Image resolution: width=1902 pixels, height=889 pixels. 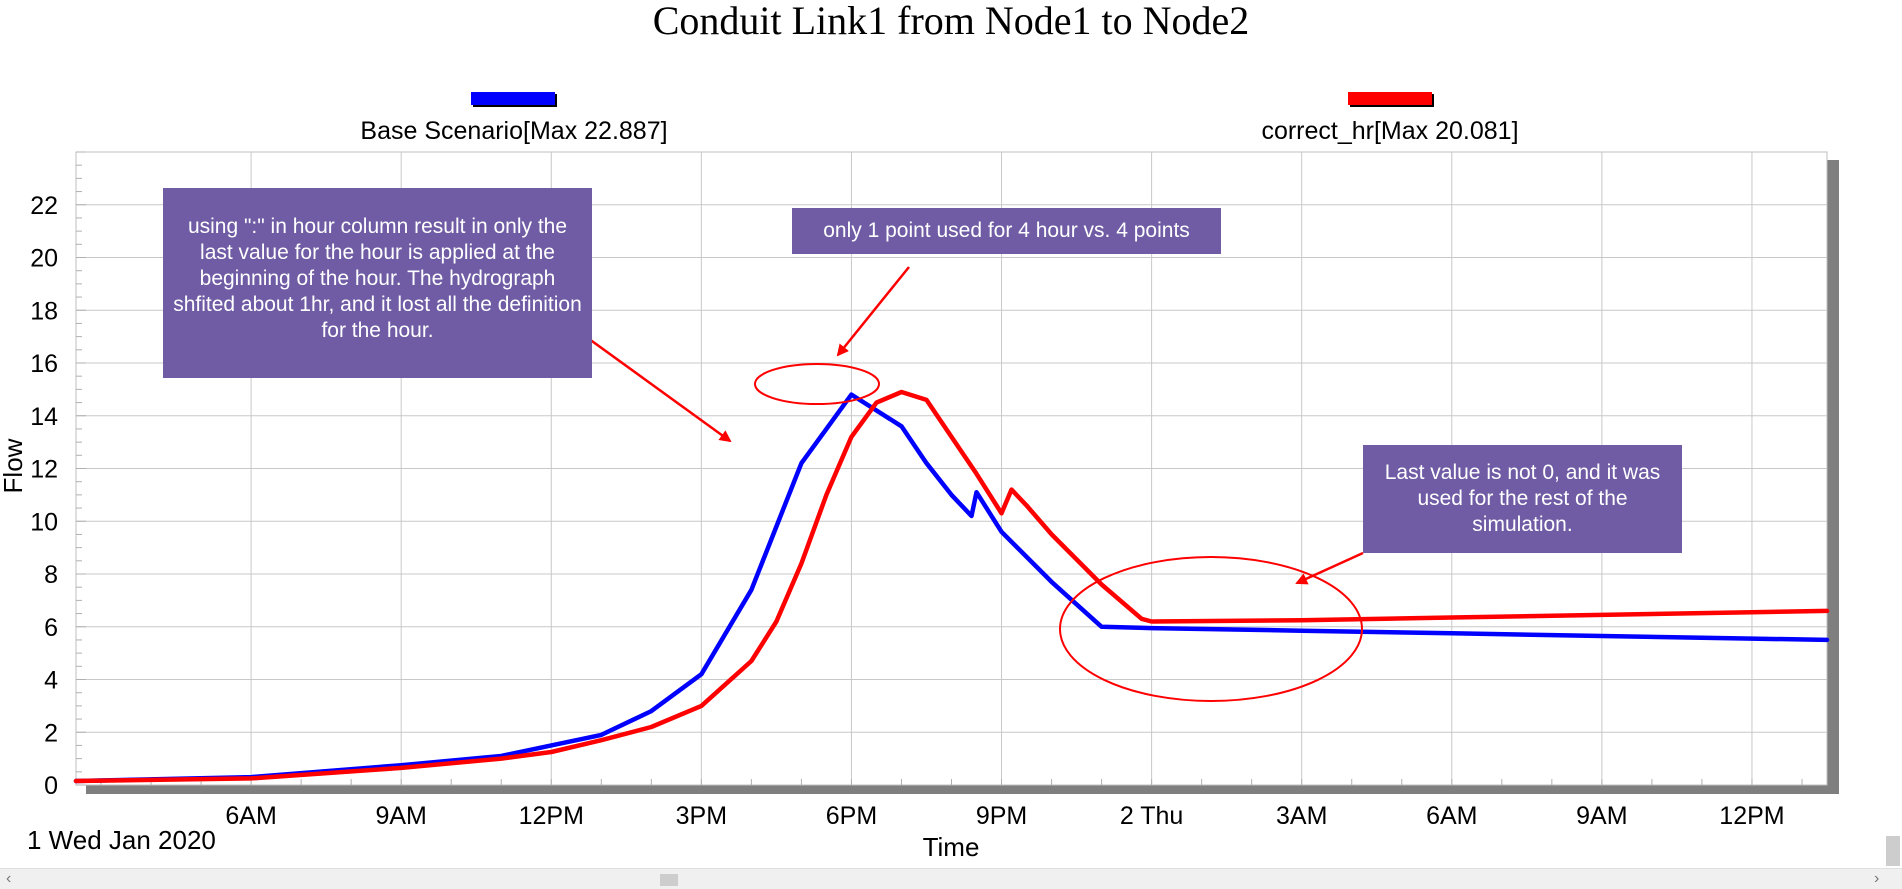 What do you see at coordinates (44, 417) in the screenshot?
I see `y-tick-label: 14` at bounding box center [44, 417].